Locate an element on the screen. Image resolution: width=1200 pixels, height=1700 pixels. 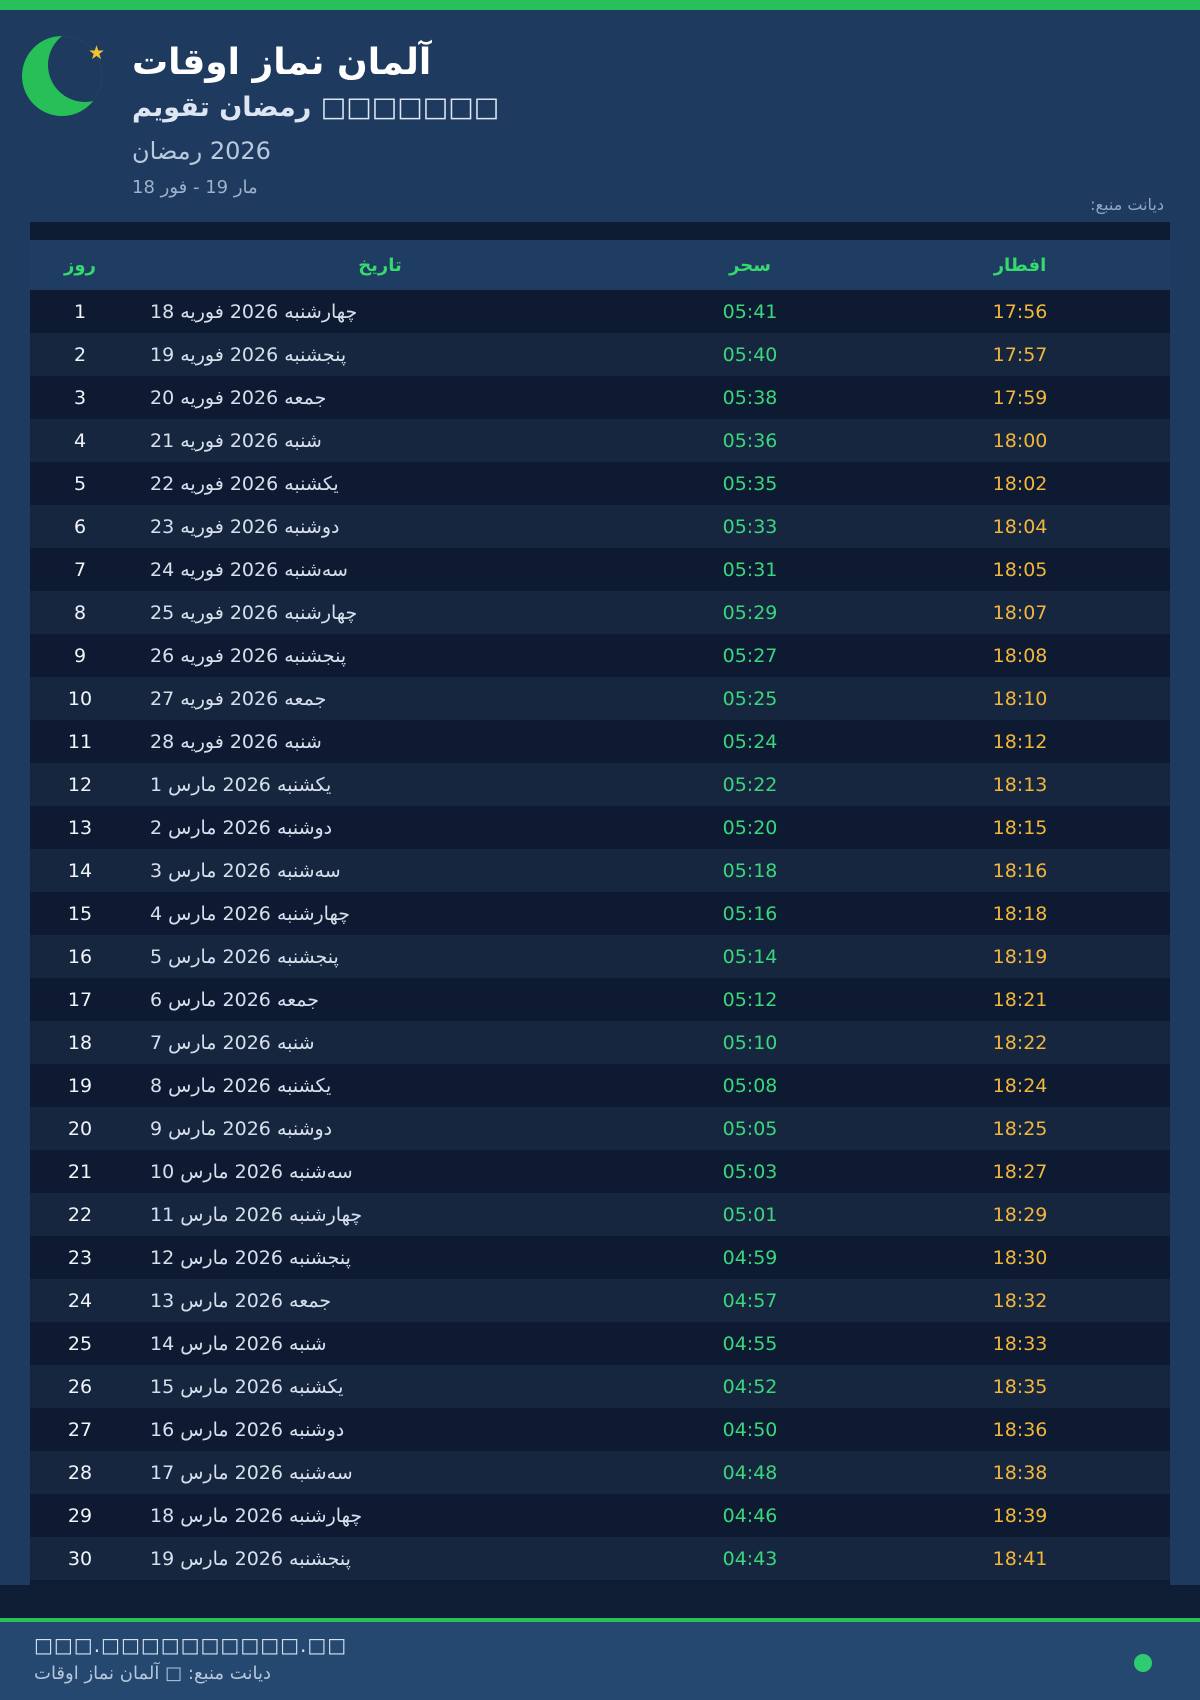
suhoor-time-cell: 05:36 is located at coordinates (750, 440).